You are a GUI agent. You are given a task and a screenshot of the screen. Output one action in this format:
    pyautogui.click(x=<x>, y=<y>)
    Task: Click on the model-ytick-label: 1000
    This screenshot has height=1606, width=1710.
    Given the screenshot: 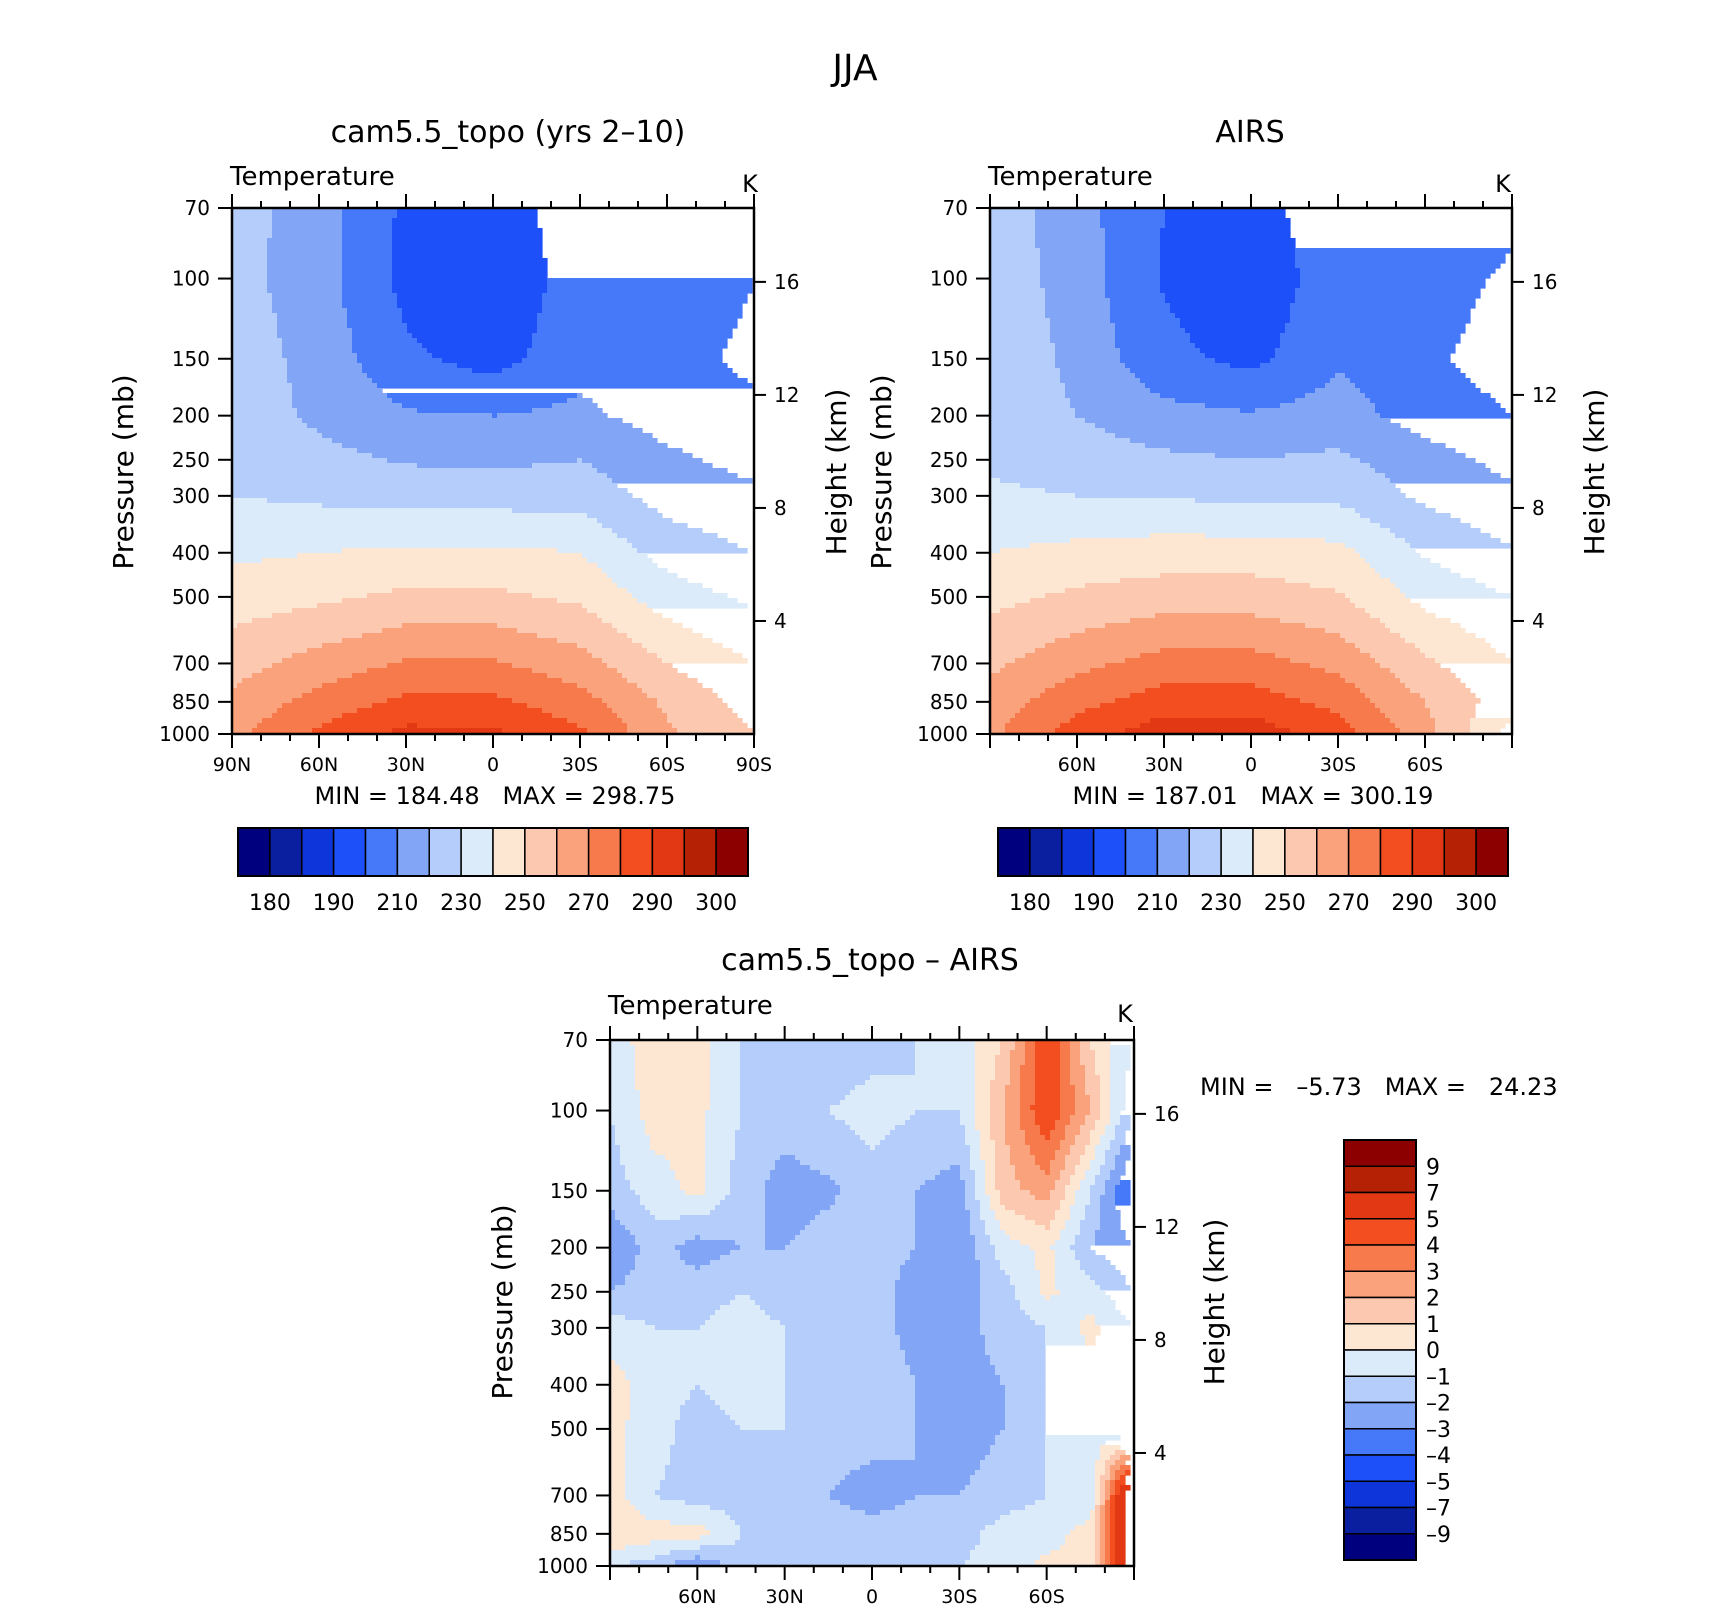 What is the action you would take?
    pyautogui.click(x=184, y=734)
    